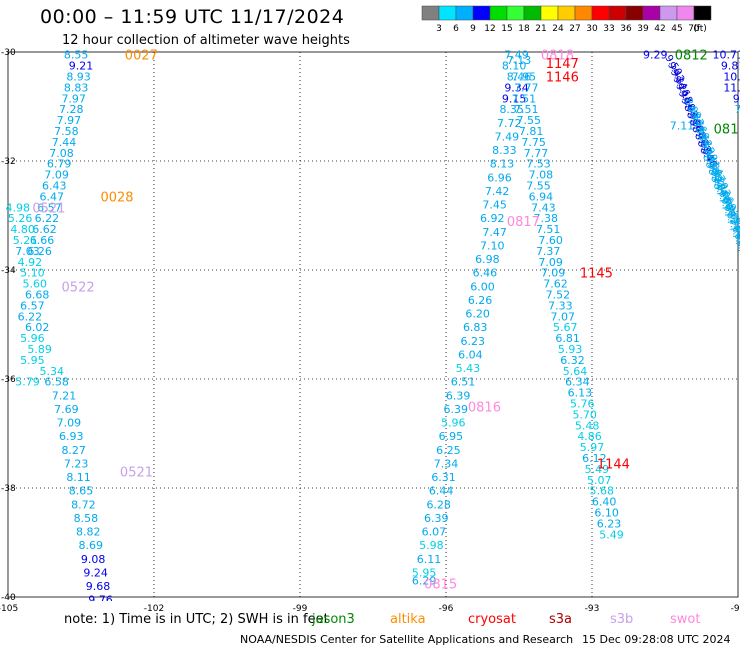  What do you see at coordinates (497, 191) in the screenshot?
I see `swh-value-label: 7.42` at bounding box center [497, 191].